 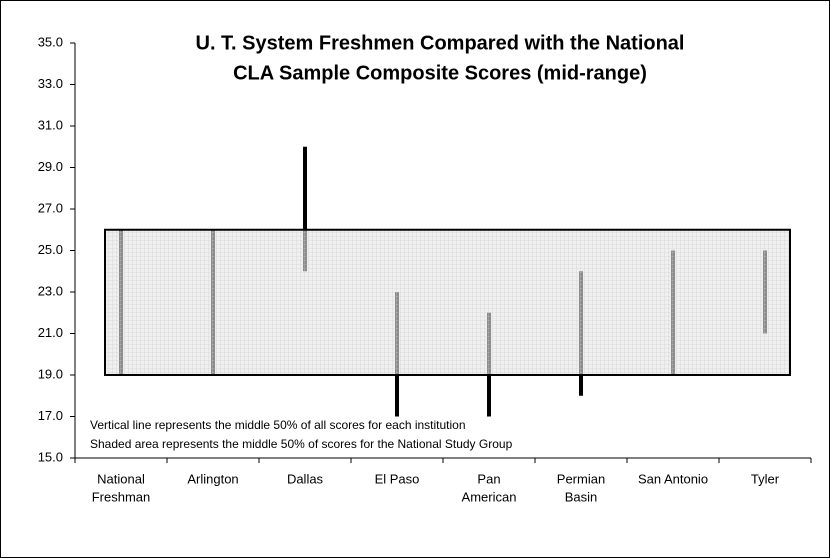 I want to click on y-tick-label: 21.0, so click(x=50, y=332).